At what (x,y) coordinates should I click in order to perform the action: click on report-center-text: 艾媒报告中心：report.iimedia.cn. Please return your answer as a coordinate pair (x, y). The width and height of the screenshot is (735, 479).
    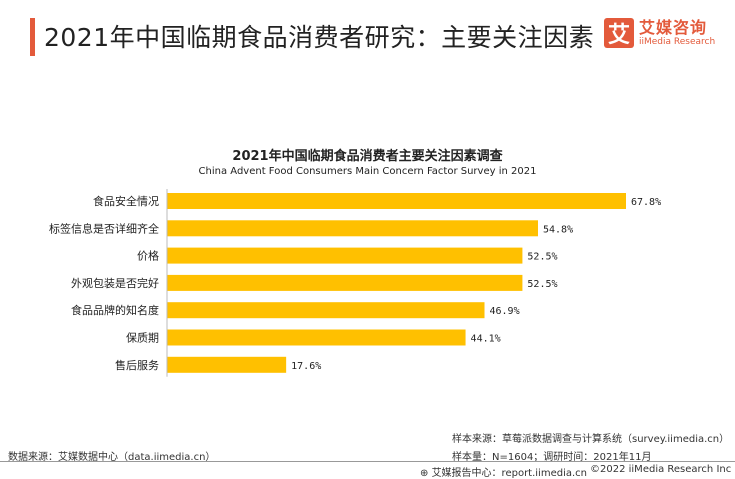
    Looking at the image, I should click on (509, 473).